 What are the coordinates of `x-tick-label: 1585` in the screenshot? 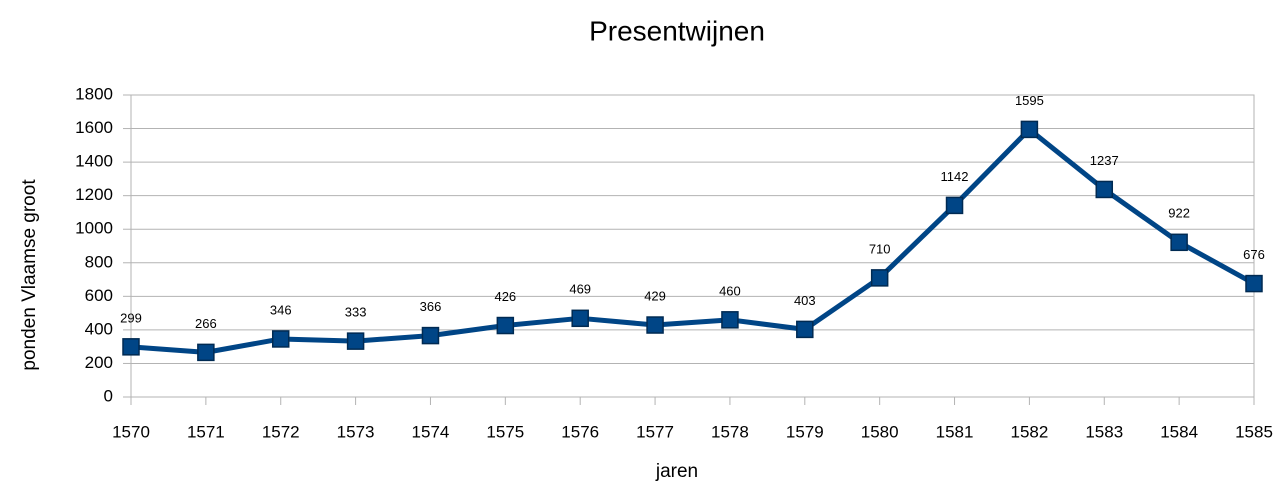 It's located at (1254, 431).